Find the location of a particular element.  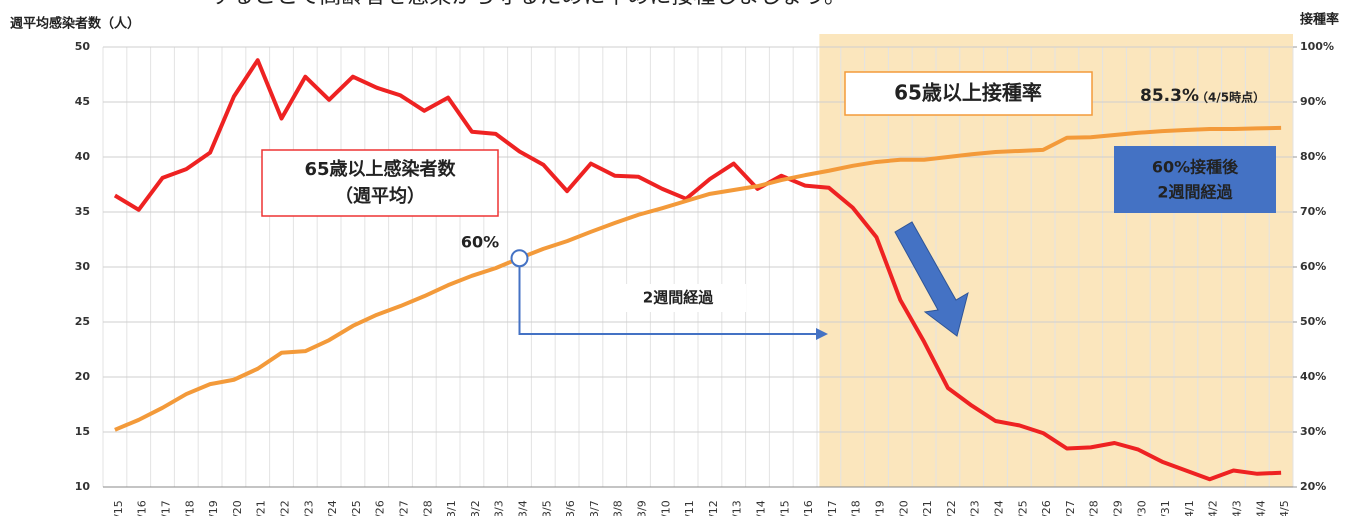

highlight-point is located at coordinates (519, 258).